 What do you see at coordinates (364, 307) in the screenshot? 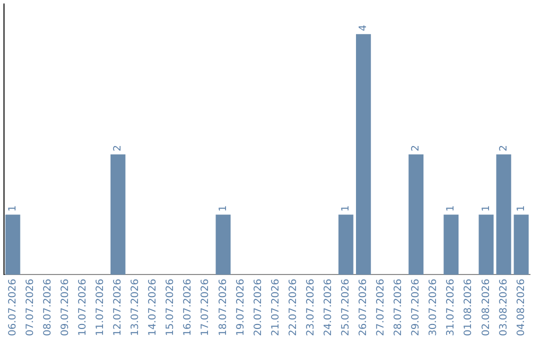
I see `x-tick-label: 26.07.2026` at bounding box center [364, 307].